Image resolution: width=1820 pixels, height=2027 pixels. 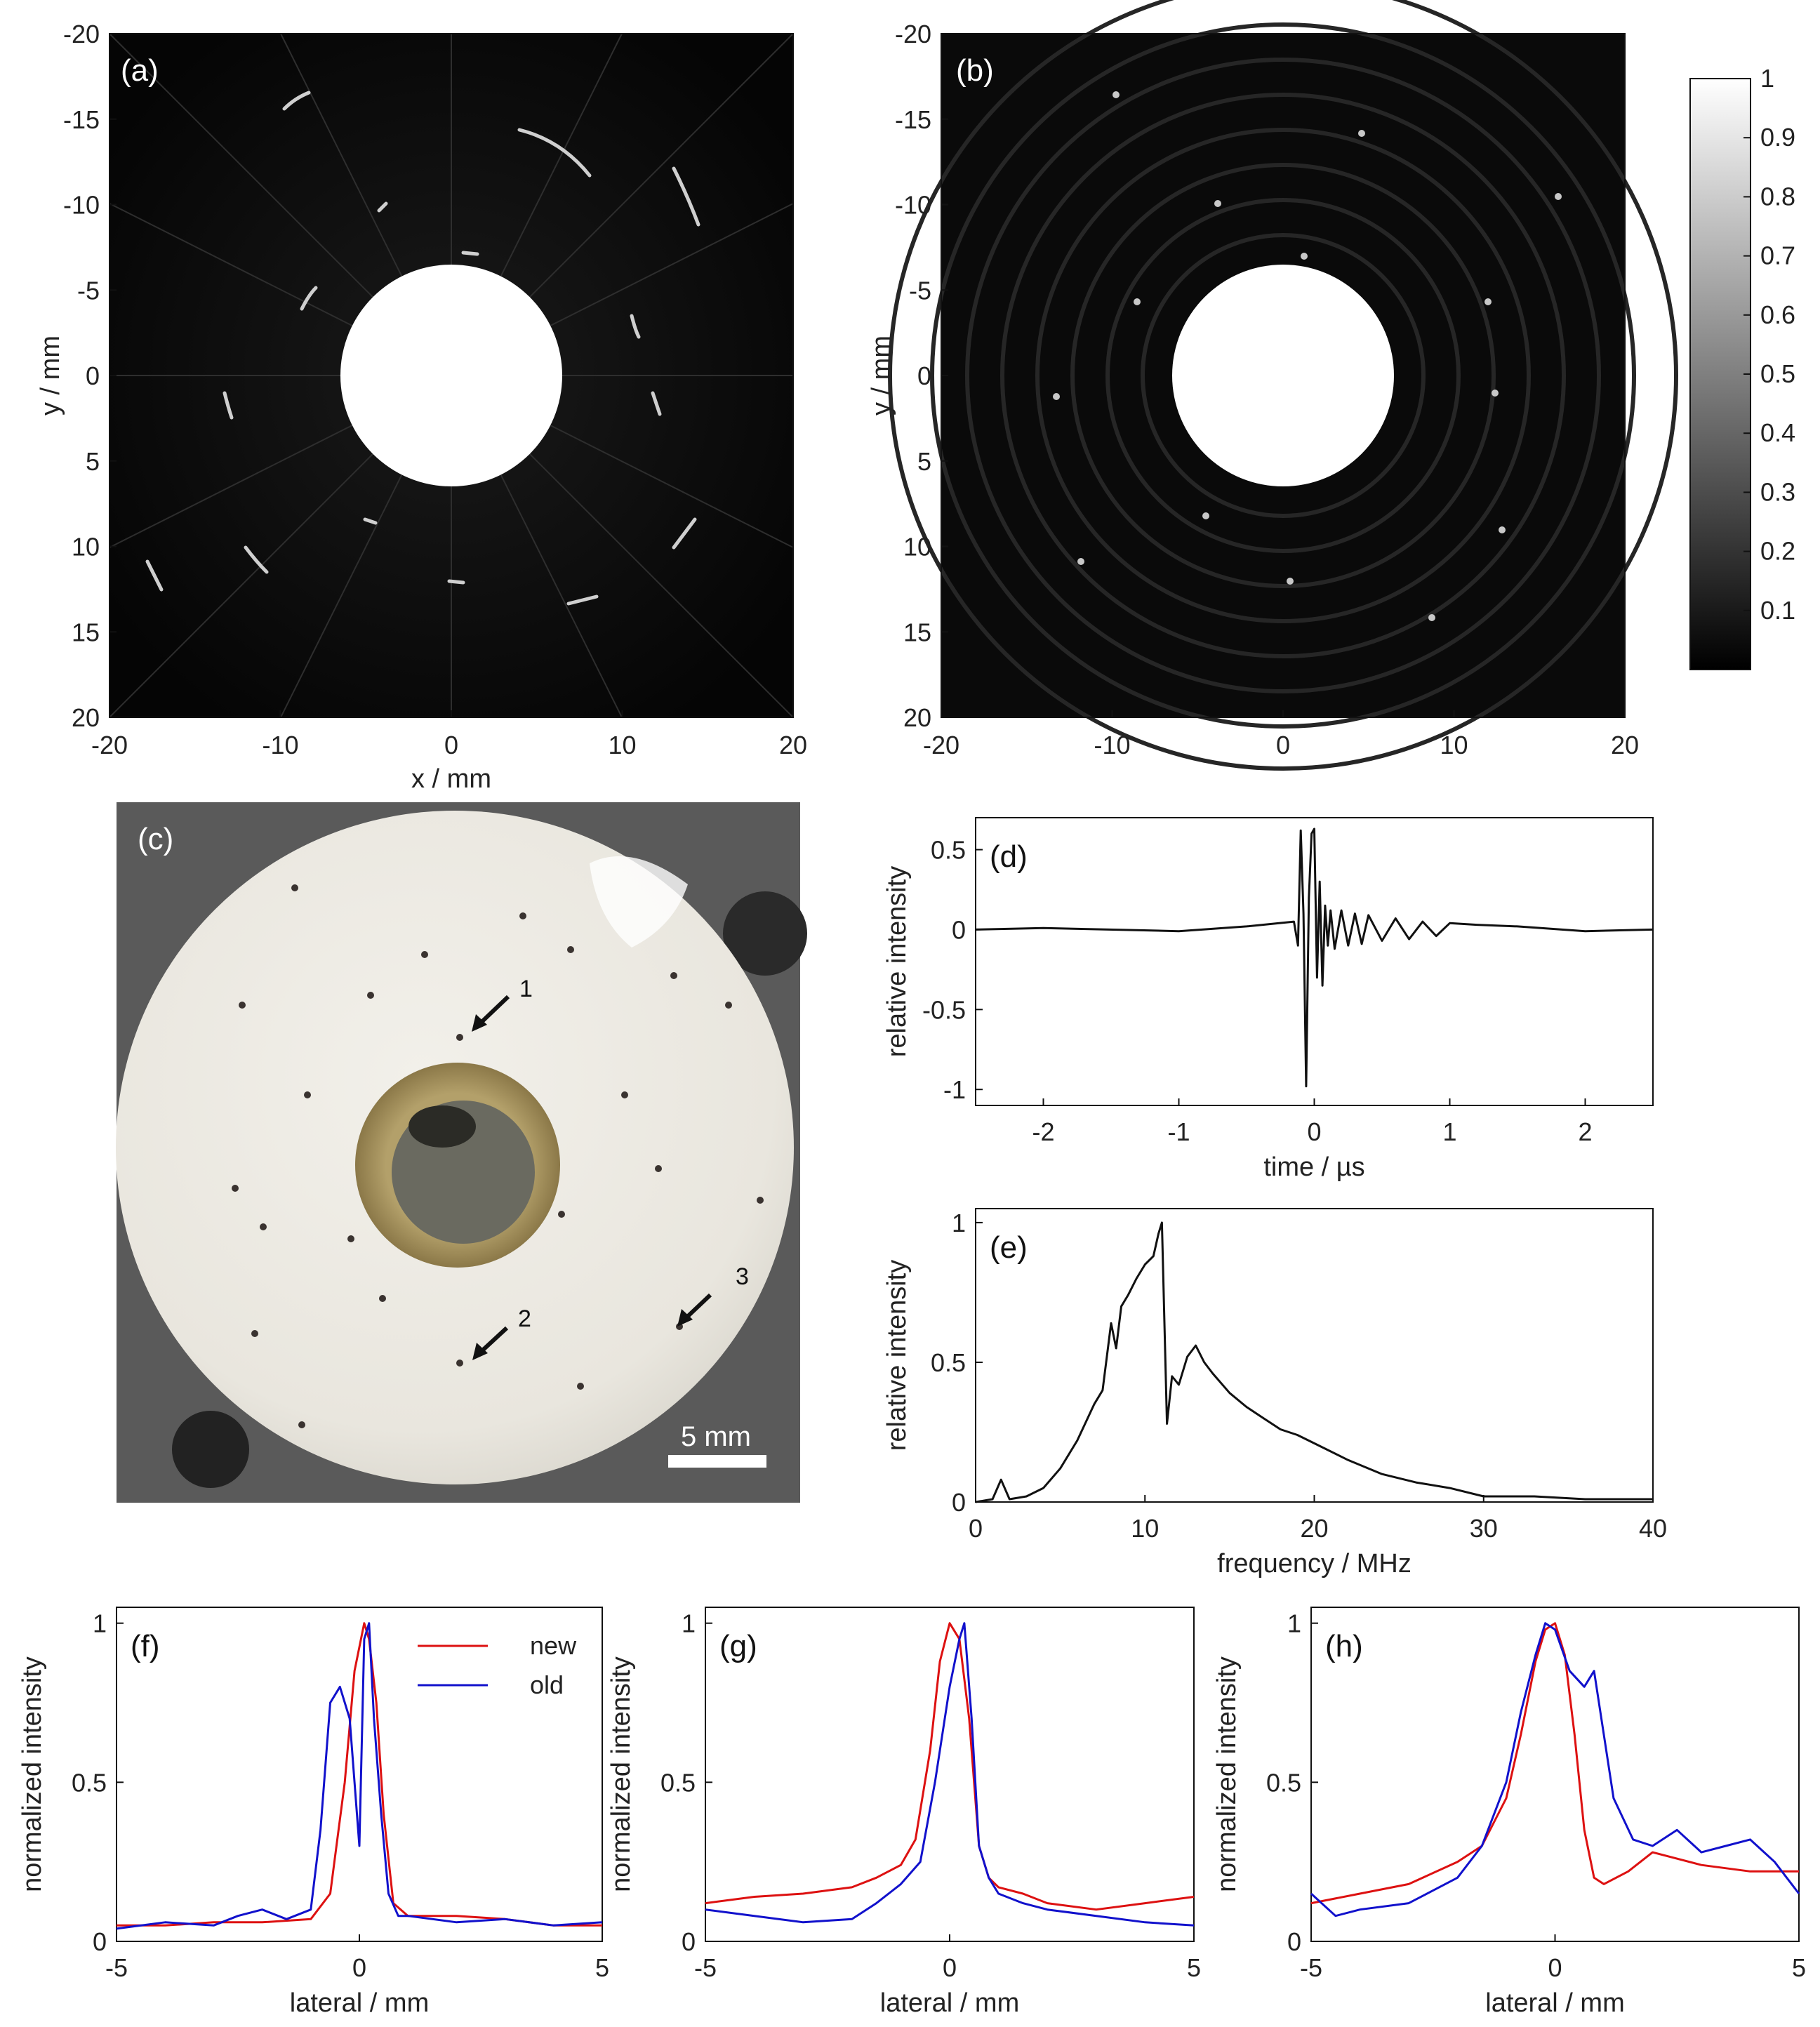 What do you see at coordinates (81, 205) in the screenshot?
I see `y-tick-label: -10` at bounding box center [81, 205].